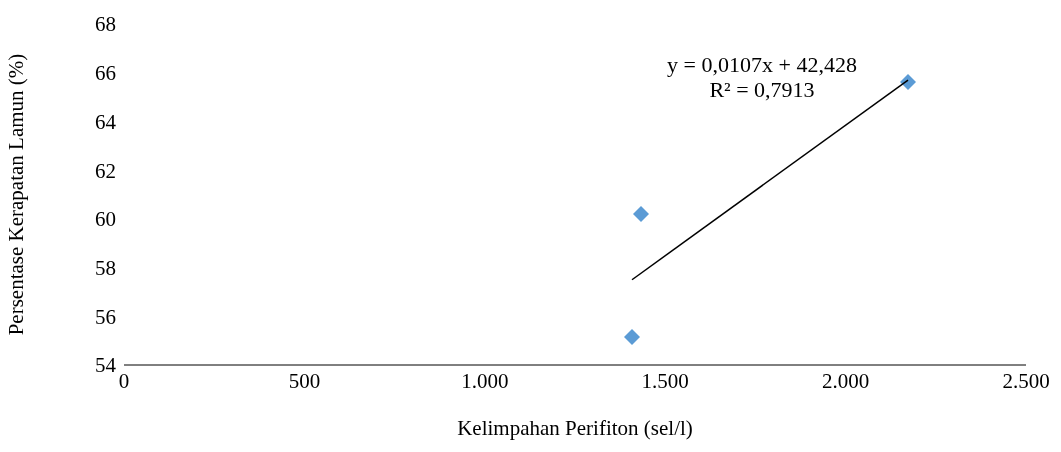  I want to click on y-tick-label: 68, so click(105, 24).